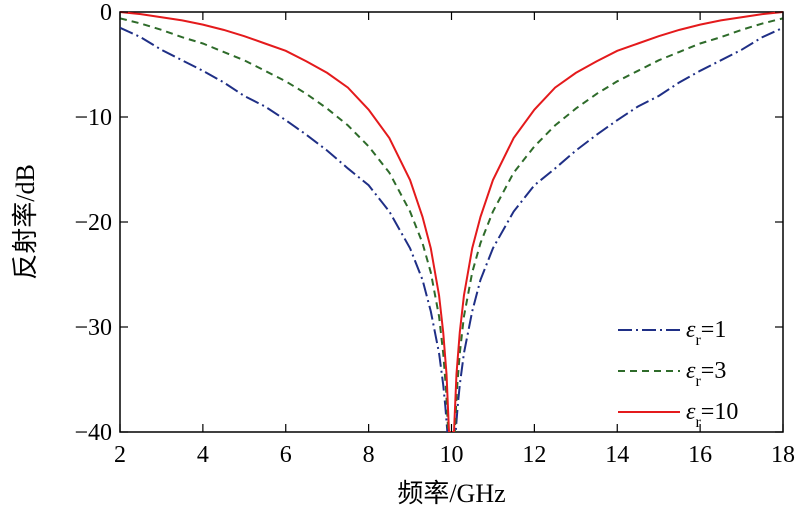 This screenshot has width=800, height=510. Describe the element at coordinates (706, 374) in the screenshot. I see `legend-entry-2: εr=3` at that location.